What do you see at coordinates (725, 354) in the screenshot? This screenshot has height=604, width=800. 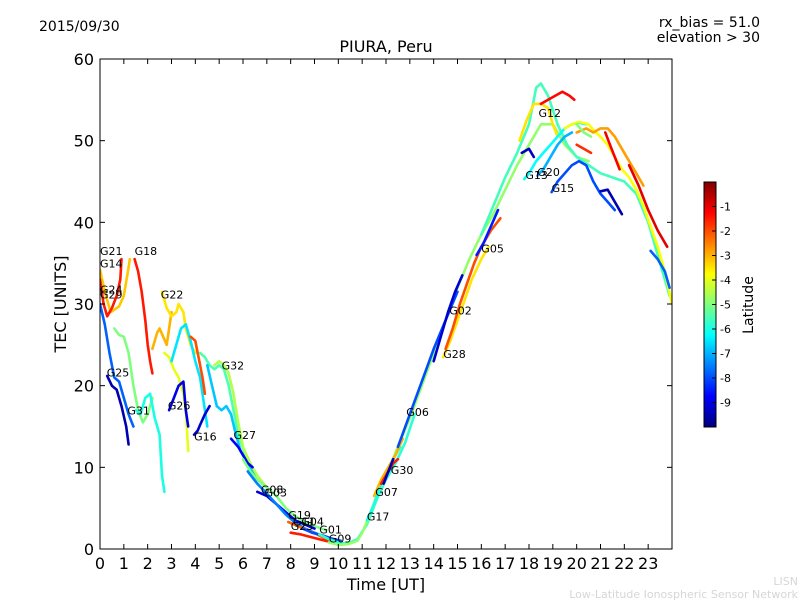 I see `colorbar-tick-label: -7` at bounding box center [725, 354].